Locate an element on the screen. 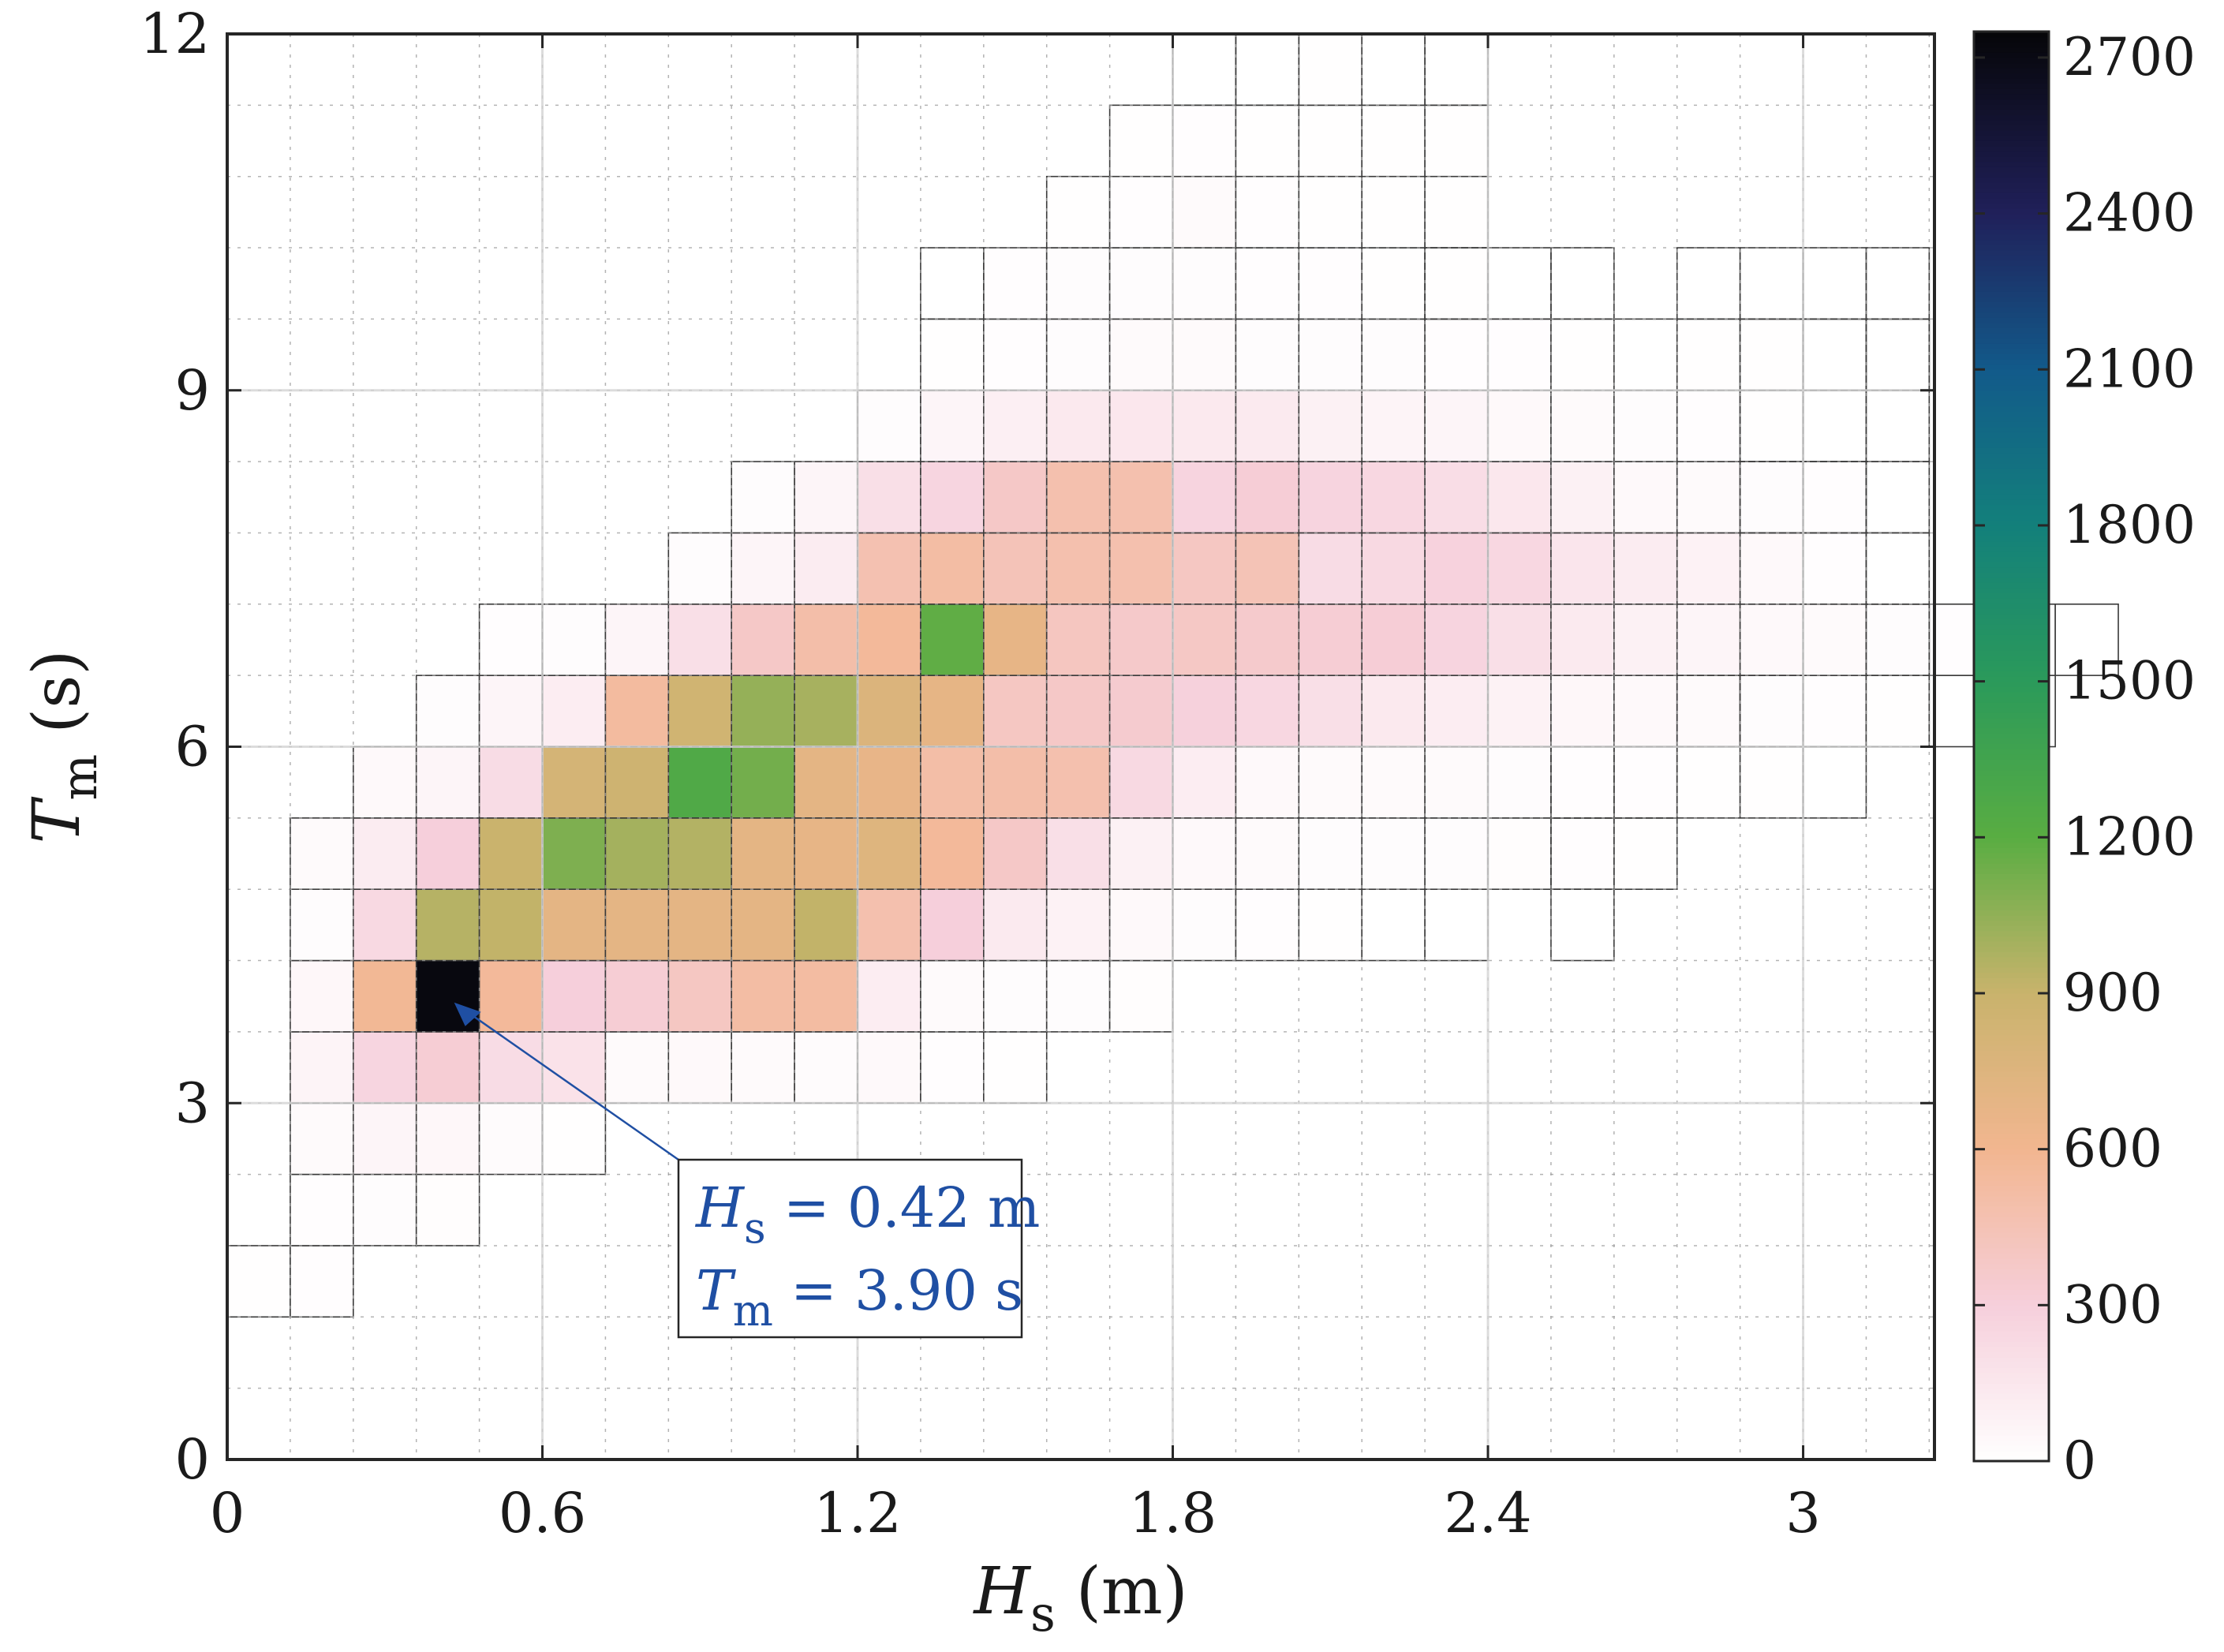 This screenshot has height=1652, width=2224. y-axis-label-symbol: T is located at coordinates (58, 819).